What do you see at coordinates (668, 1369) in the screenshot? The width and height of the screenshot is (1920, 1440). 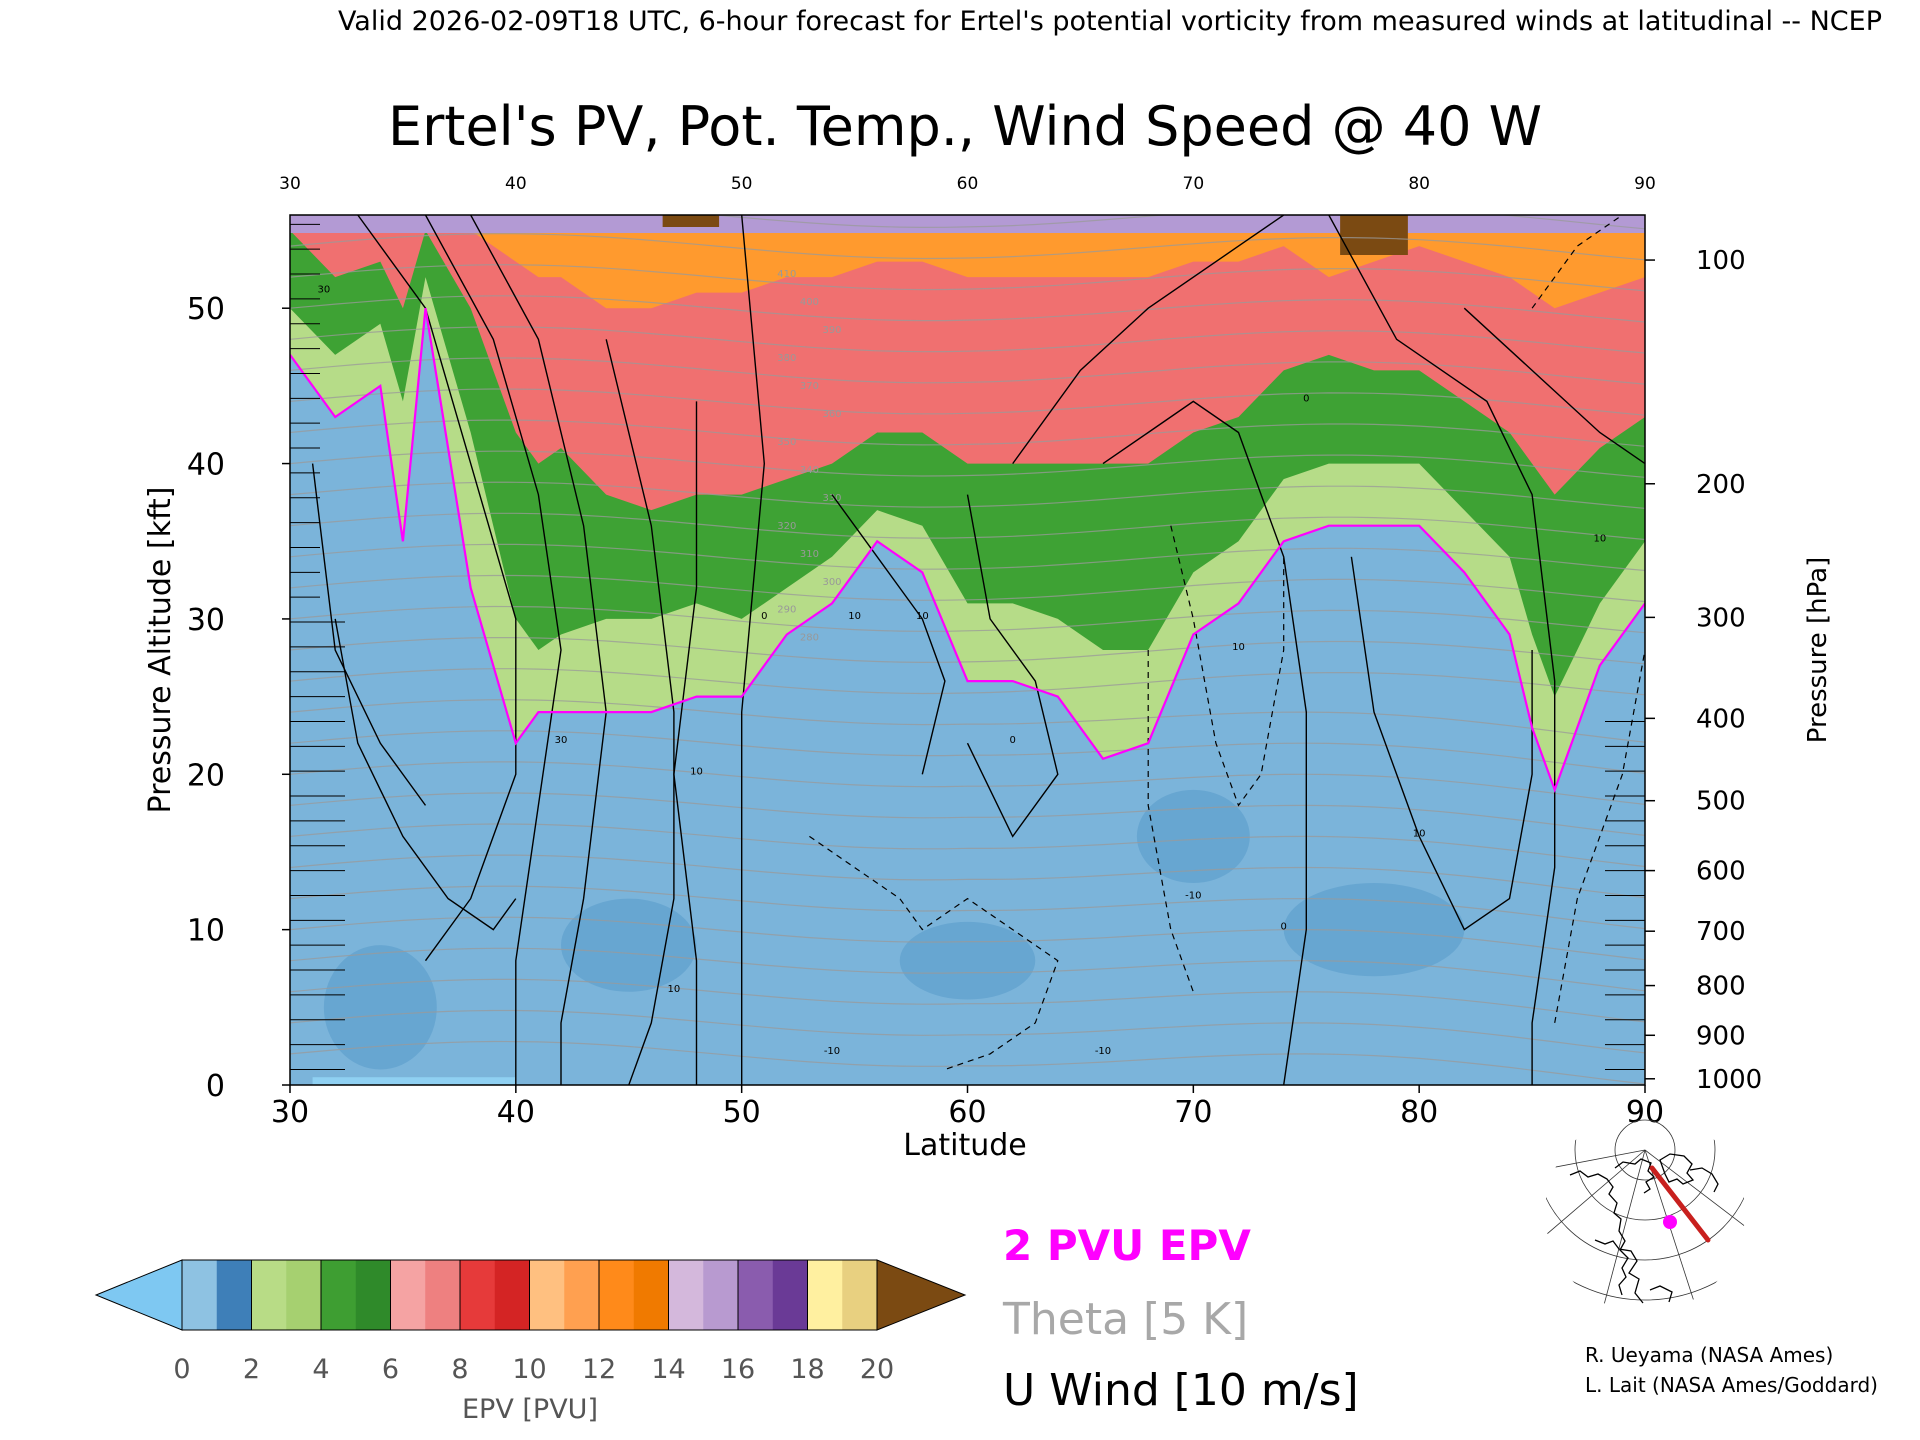 I see `colorbar-tick-label: 14` at bounding box center [668, 1369].